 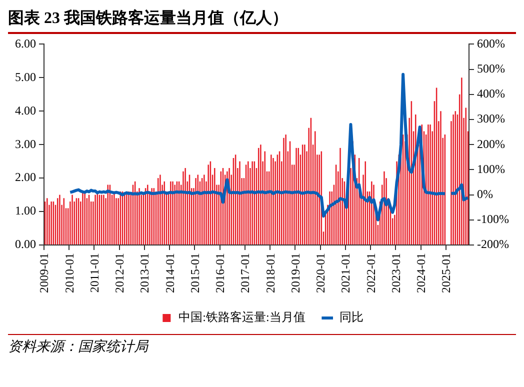 What do you see at coordinates (220, 273) in the screenshot?
I see `x-tick-label: 2016-01` at bounding box center [220, 273].